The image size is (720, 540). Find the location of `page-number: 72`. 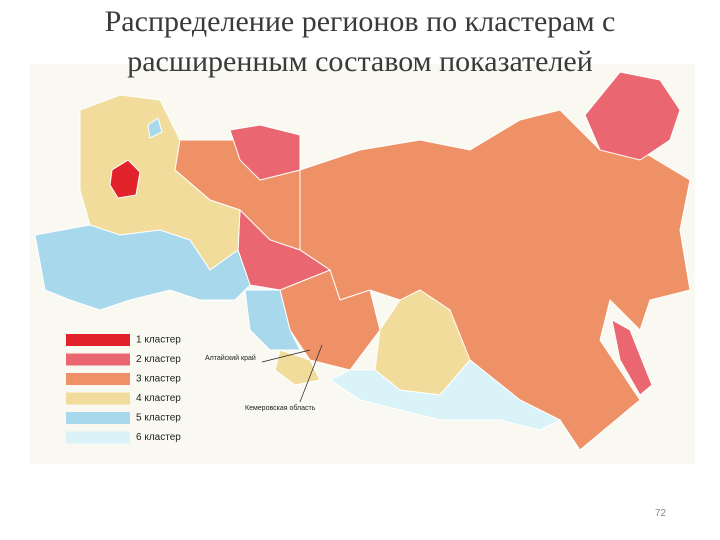

page-number: 72 is located at coordinates (661, 513).